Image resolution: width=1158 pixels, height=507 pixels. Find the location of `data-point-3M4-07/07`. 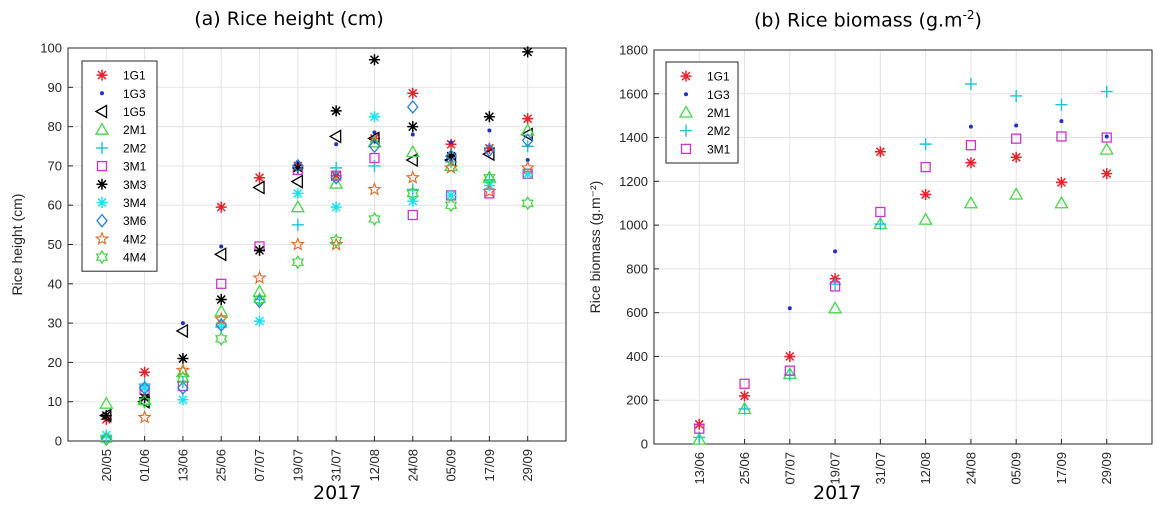

data-point-3M4-07/07 is located at coordinates (260, 321).